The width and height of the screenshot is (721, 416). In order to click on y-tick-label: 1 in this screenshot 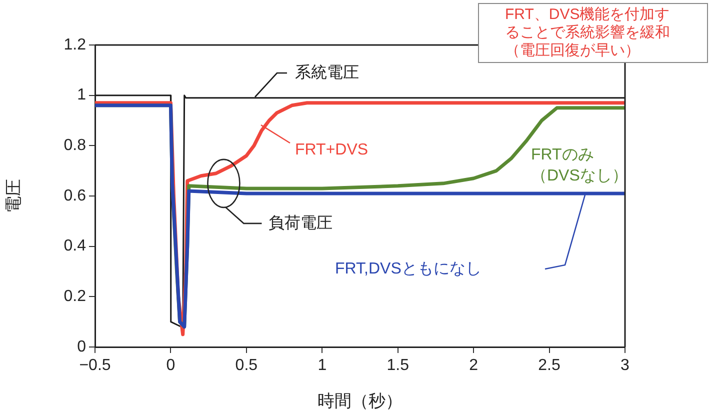, I will do `click(81, 95)`.